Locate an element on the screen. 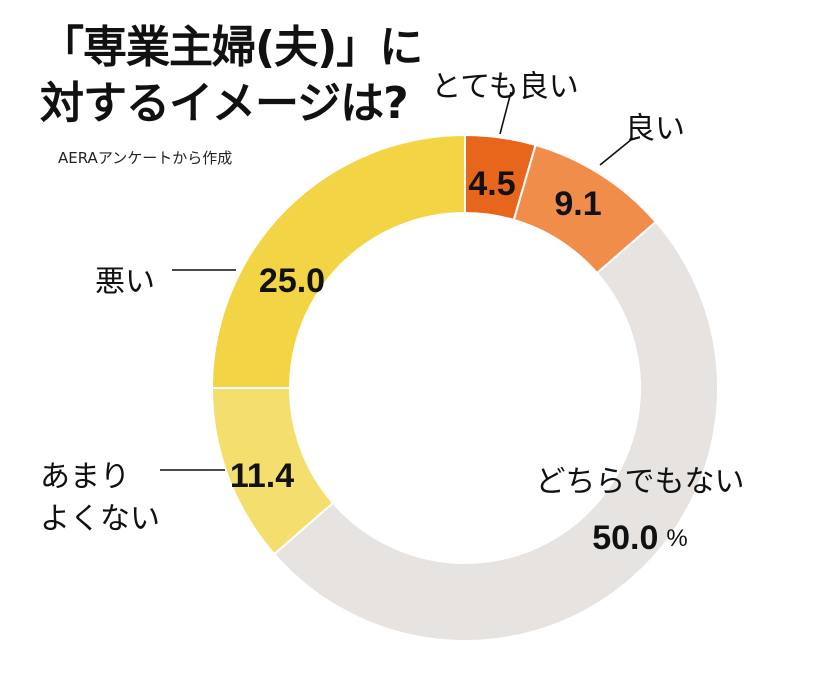 Image resolution: width=820 pixels, height=681 pixels. value-label-3: 11.4 is located at coordinates (262, 476).